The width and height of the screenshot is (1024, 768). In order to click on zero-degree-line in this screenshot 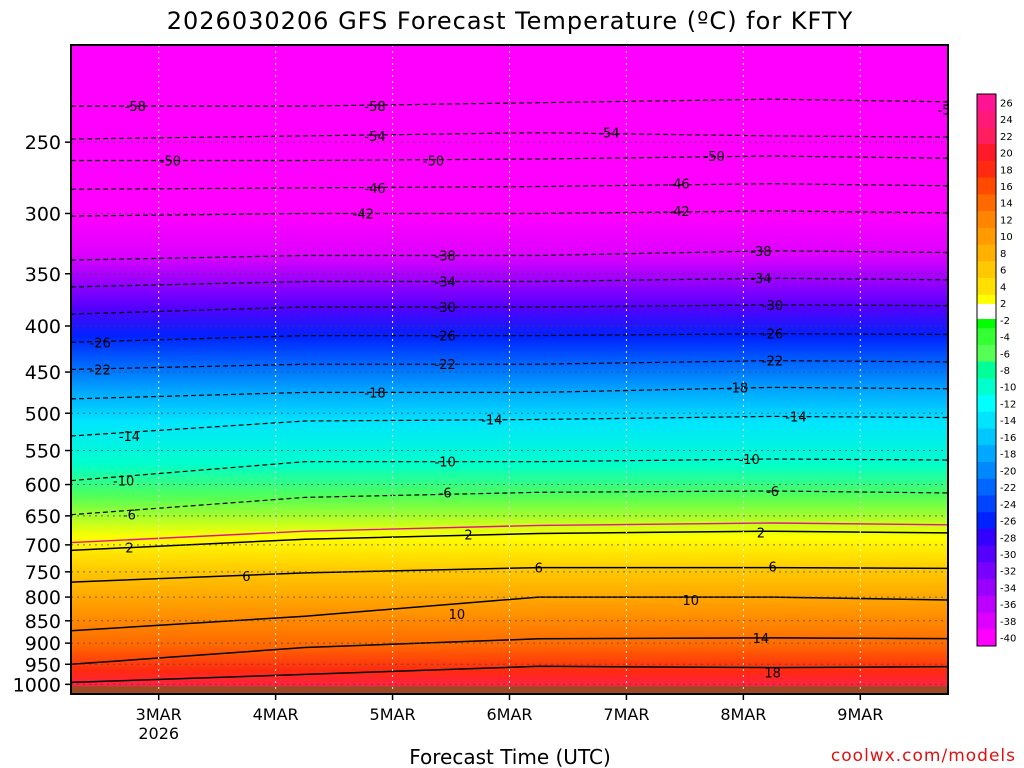, I will do `click(509, 533)`.